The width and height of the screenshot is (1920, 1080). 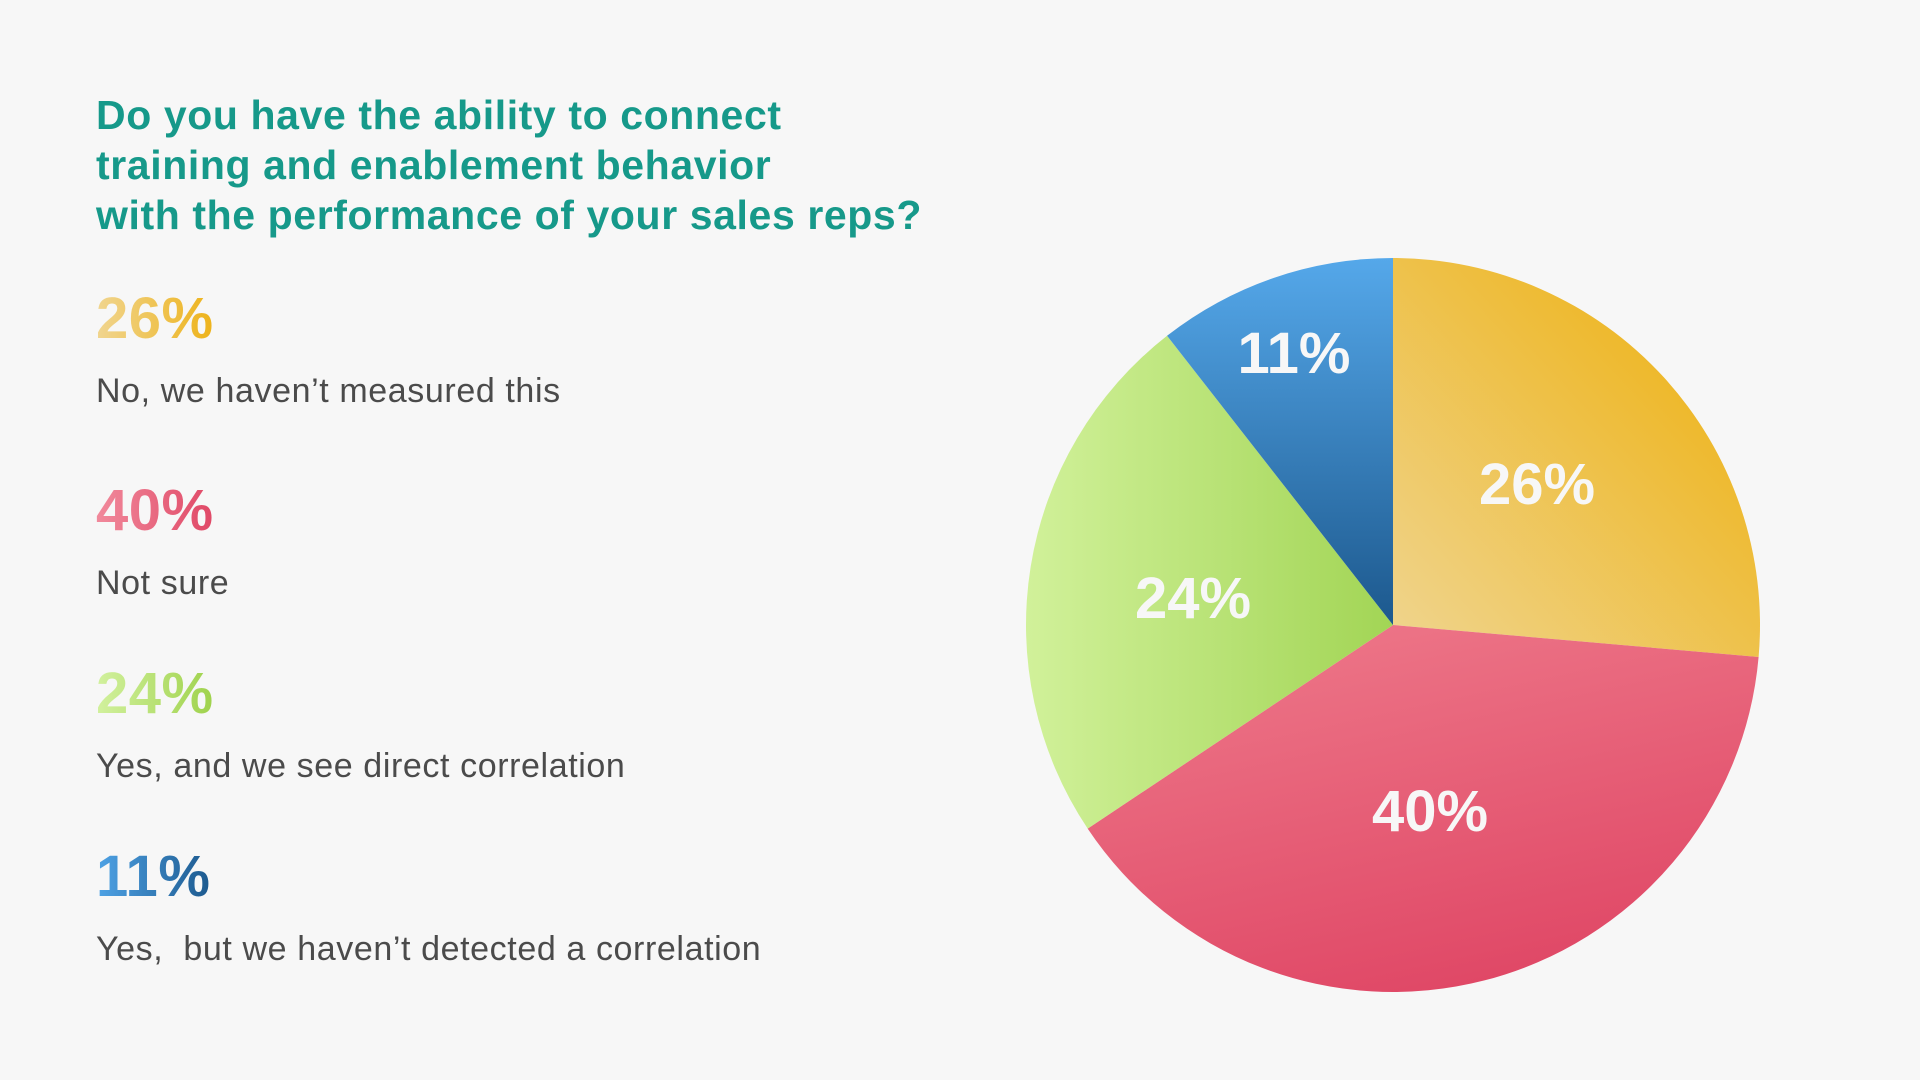 I want to click on pie-labels: 26% 40% 24% 11%, so click(x=1365, y=582).